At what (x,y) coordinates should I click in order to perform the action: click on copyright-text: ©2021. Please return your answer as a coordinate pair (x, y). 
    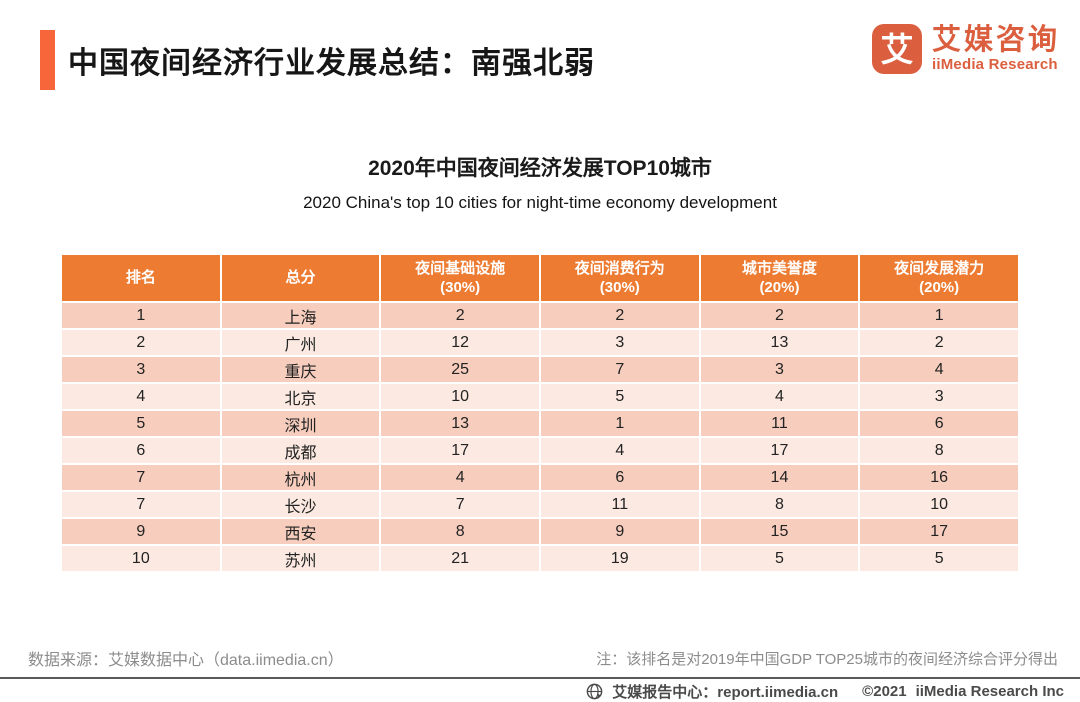
    Looking at the image, I should click on (884, 691).